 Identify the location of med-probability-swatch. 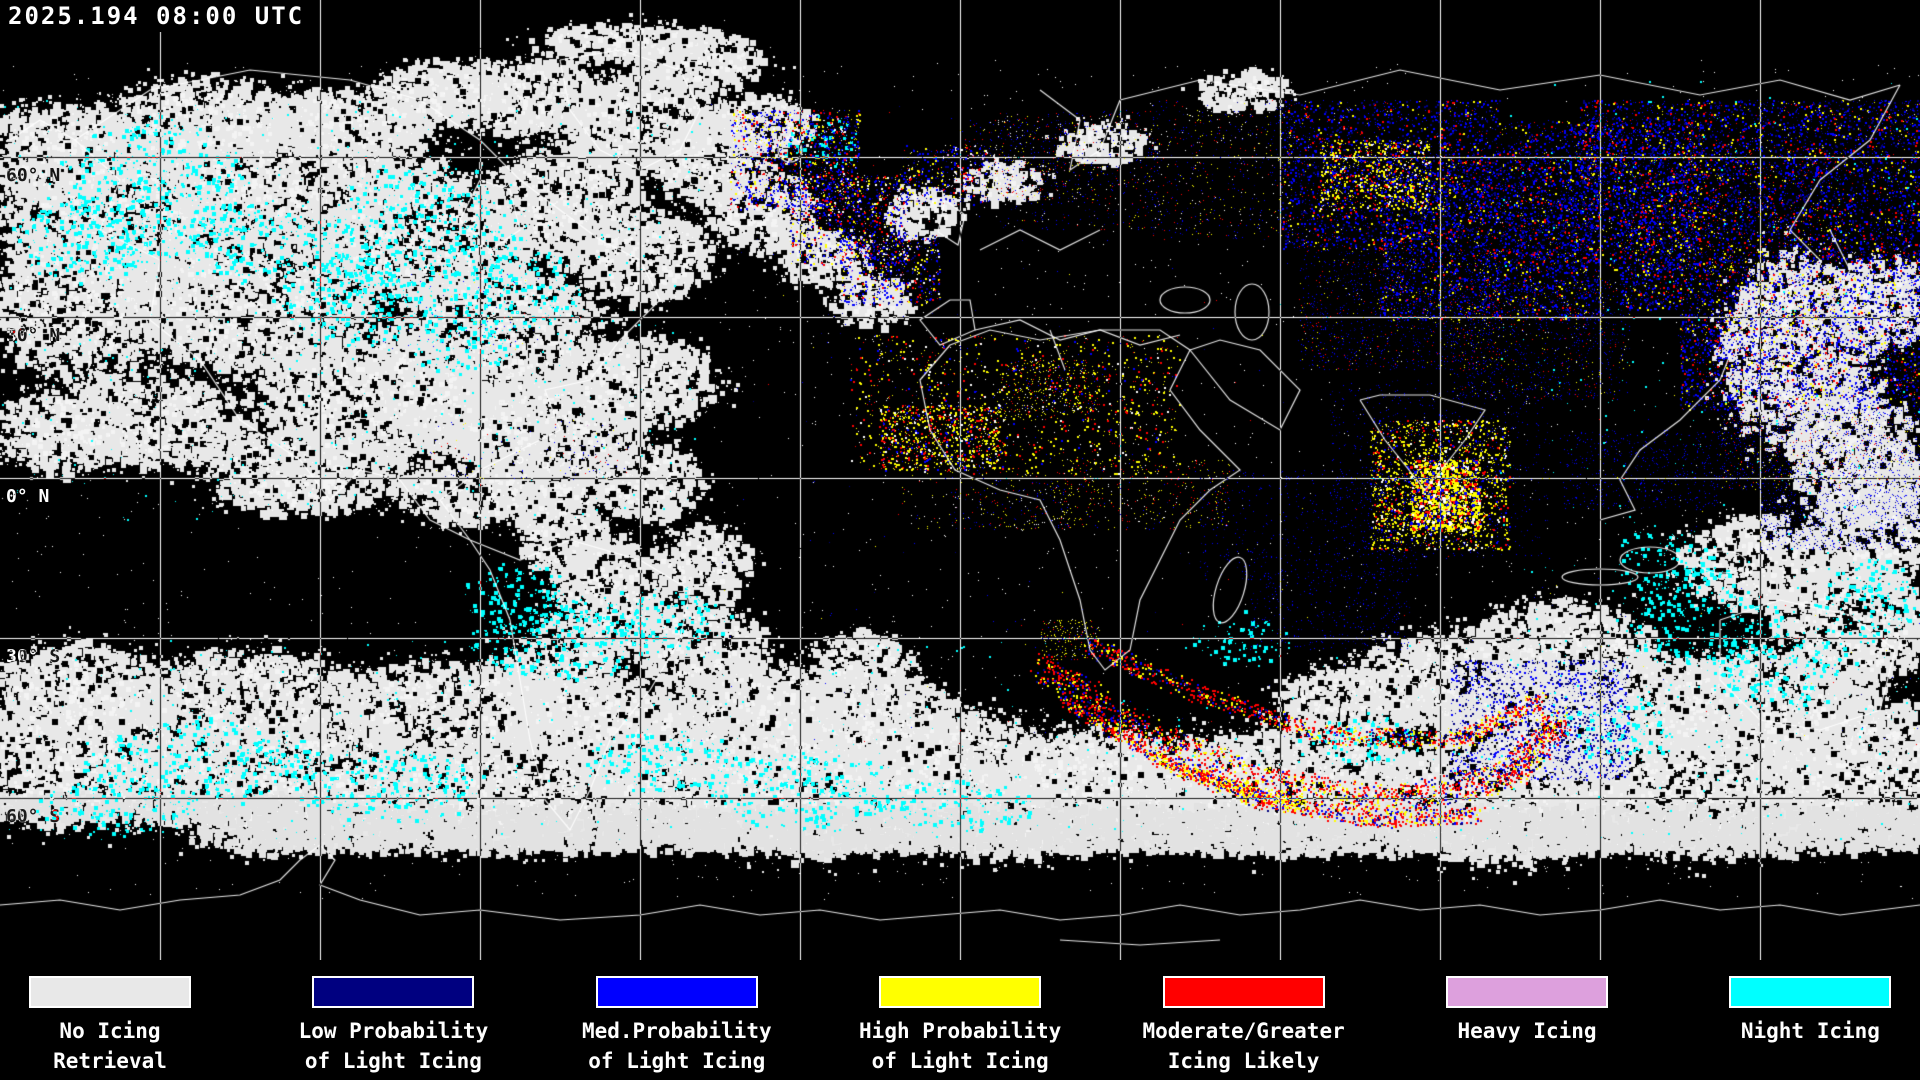
(676, 992).